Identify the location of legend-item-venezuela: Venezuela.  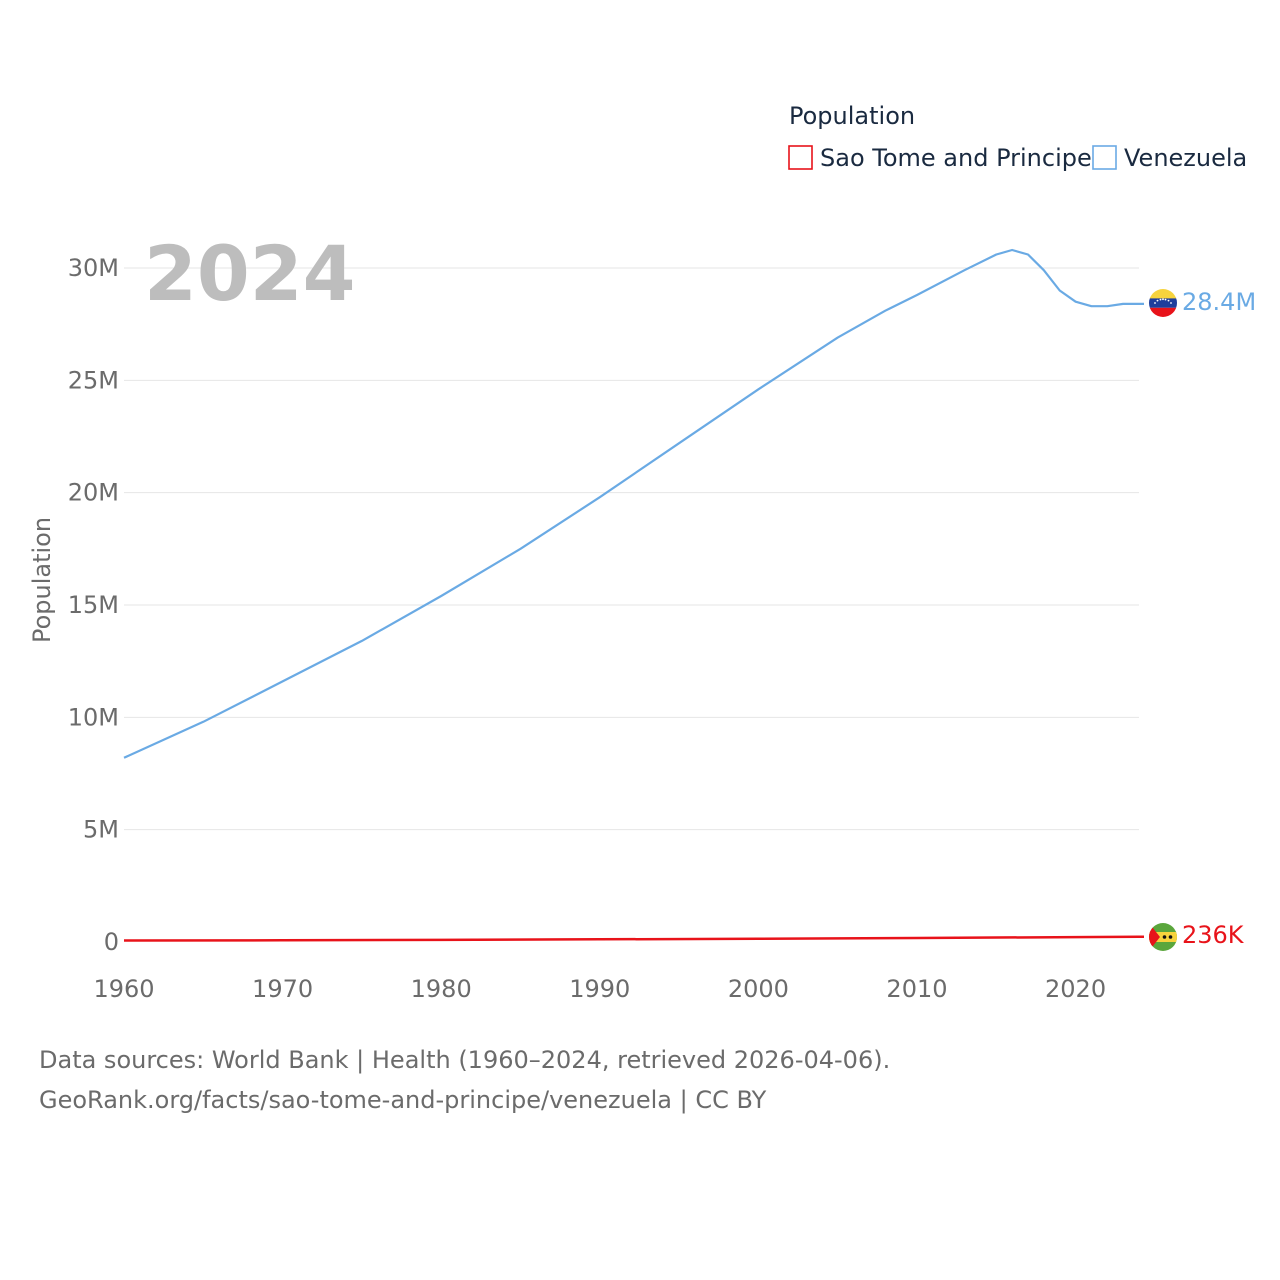
(1169, 158).